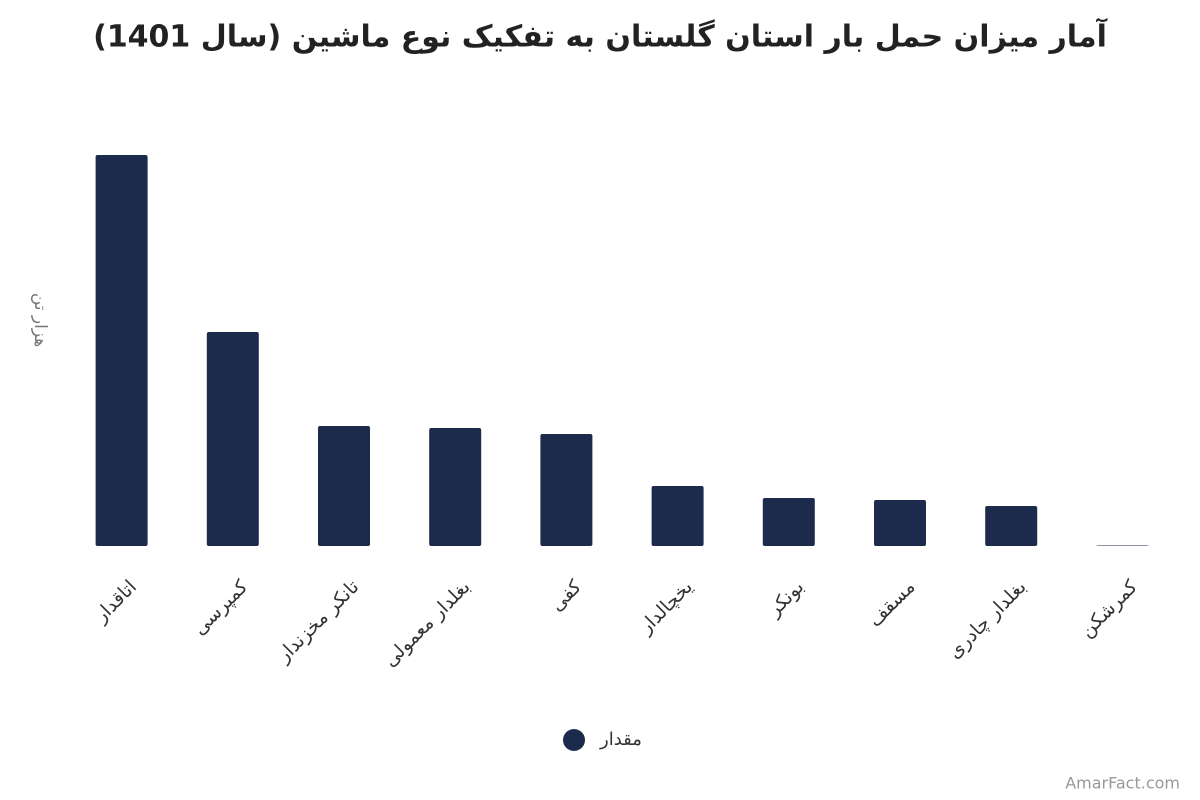 This screenshot has height=800, width=1200. Describe the element at coordinates (115, 602) in the screenshot. I see `x-tick-label: اتاقدار` at that location.